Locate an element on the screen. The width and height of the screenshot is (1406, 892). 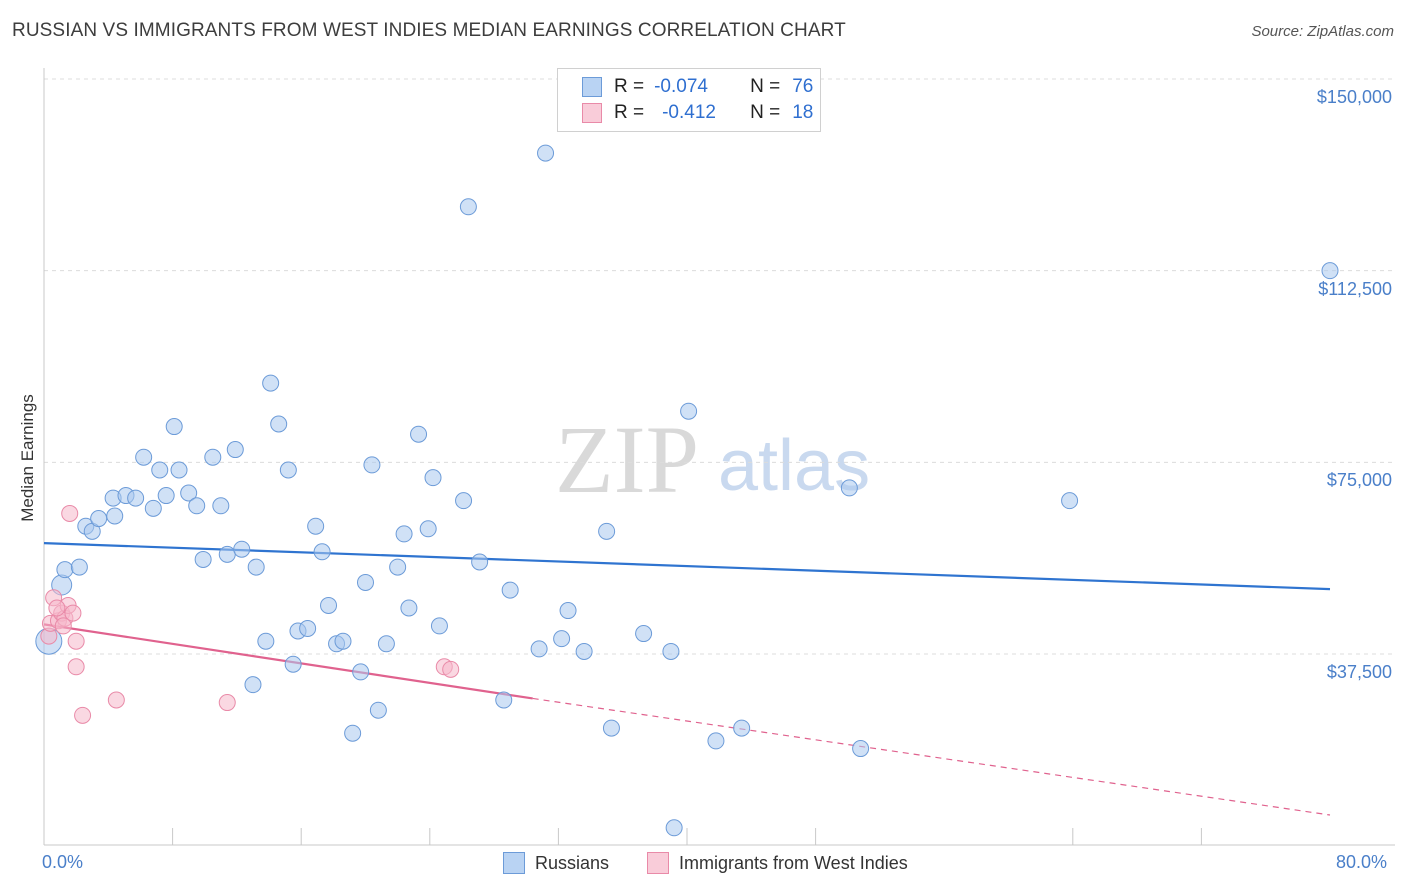
legend-row-russians: R = -0.074 N = 76 is located at coordinates (697, 87).